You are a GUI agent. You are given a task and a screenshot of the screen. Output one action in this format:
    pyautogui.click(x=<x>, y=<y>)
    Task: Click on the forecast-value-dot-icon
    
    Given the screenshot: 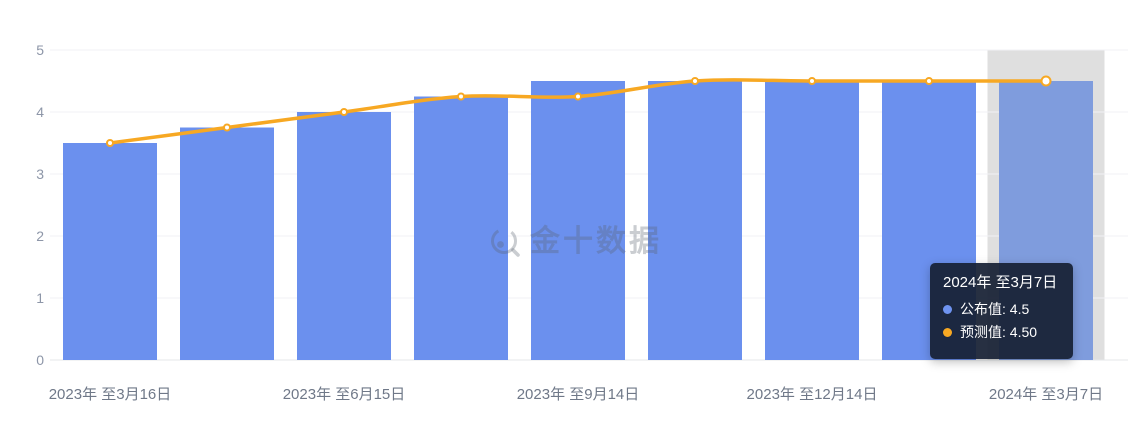 What is the action you would take?
    pyautogui.click(x=947, y=332)
    